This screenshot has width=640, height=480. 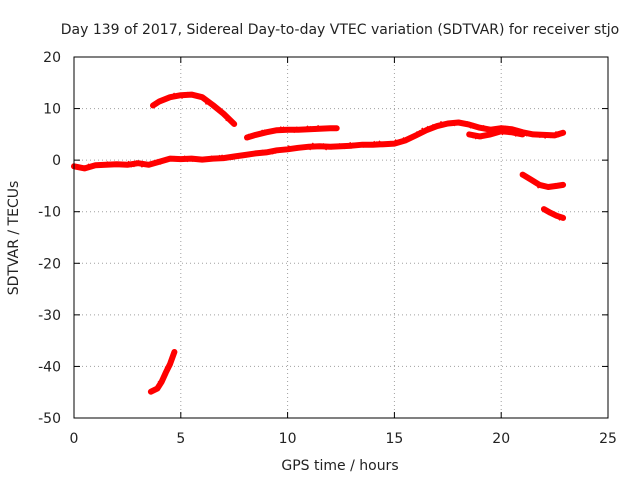 I want to click on y-axis-label: SDTVAR / TECUs, so click(x=14, y=238).